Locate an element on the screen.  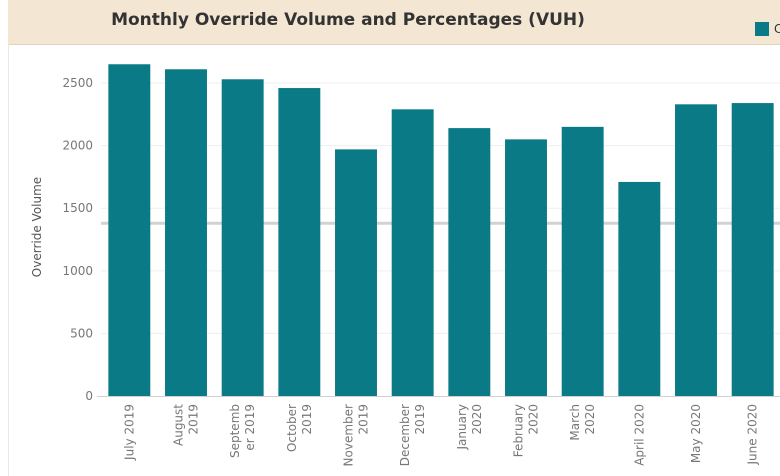
legend-label: C is located at coordinates (777, 29).